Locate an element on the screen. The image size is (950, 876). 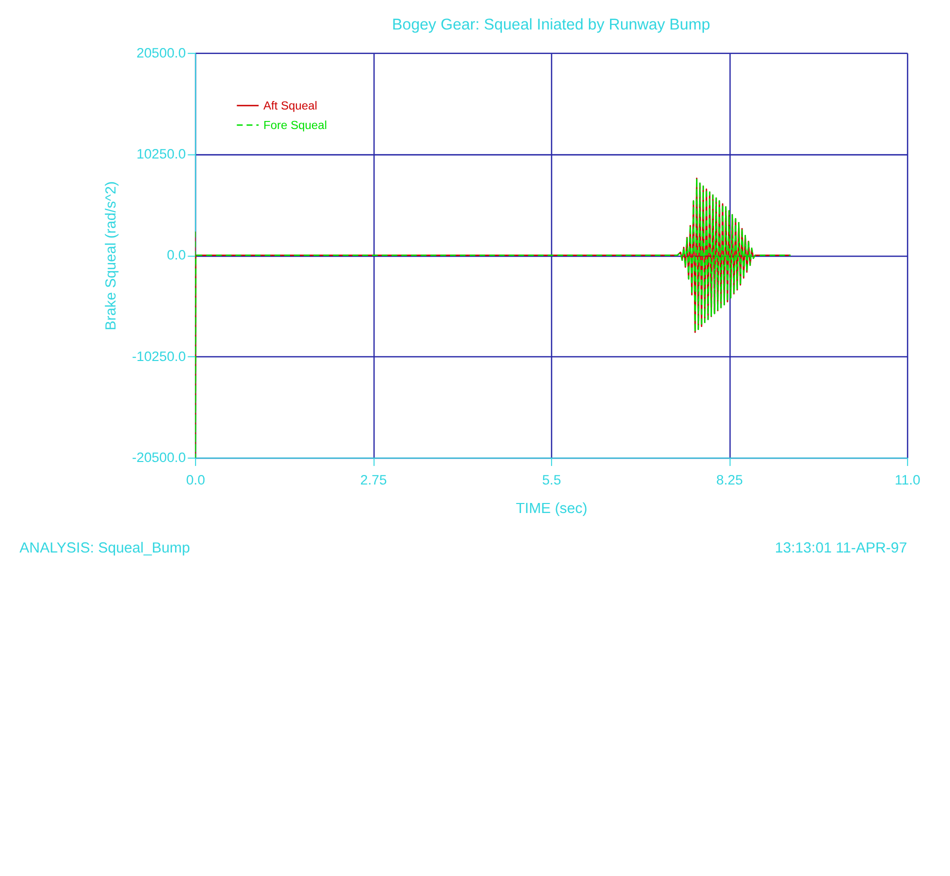
x-tick-label: 2.75 is located at coordinates (374, 480).